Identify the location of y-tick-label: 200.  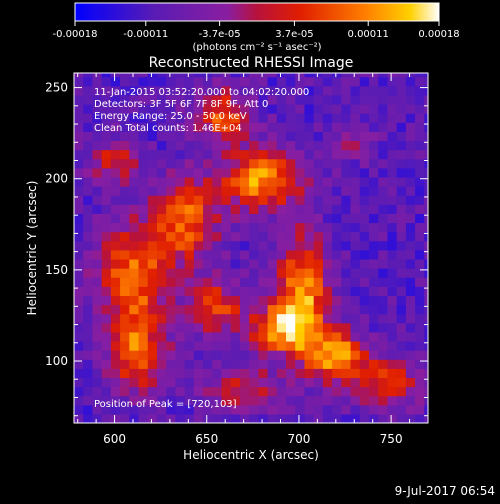
(56, 179).